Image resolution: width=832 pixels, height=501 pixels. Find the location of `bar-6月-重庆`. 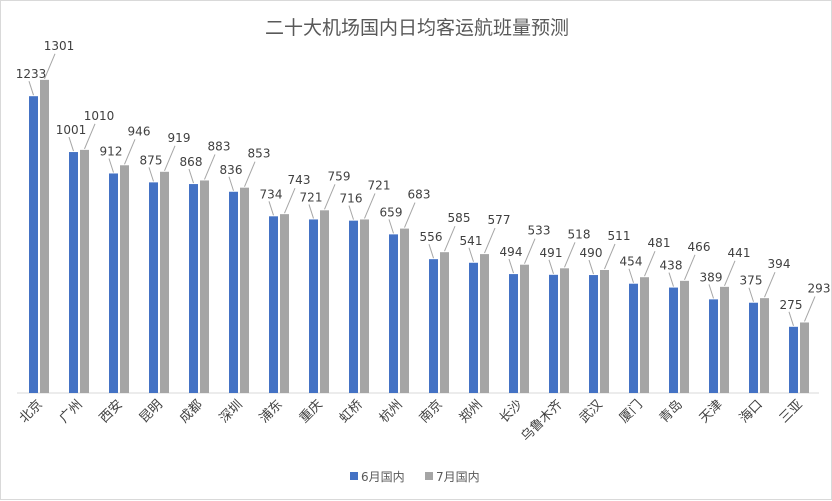

bar-6月-重庆 is located at coordinates (313, 306).